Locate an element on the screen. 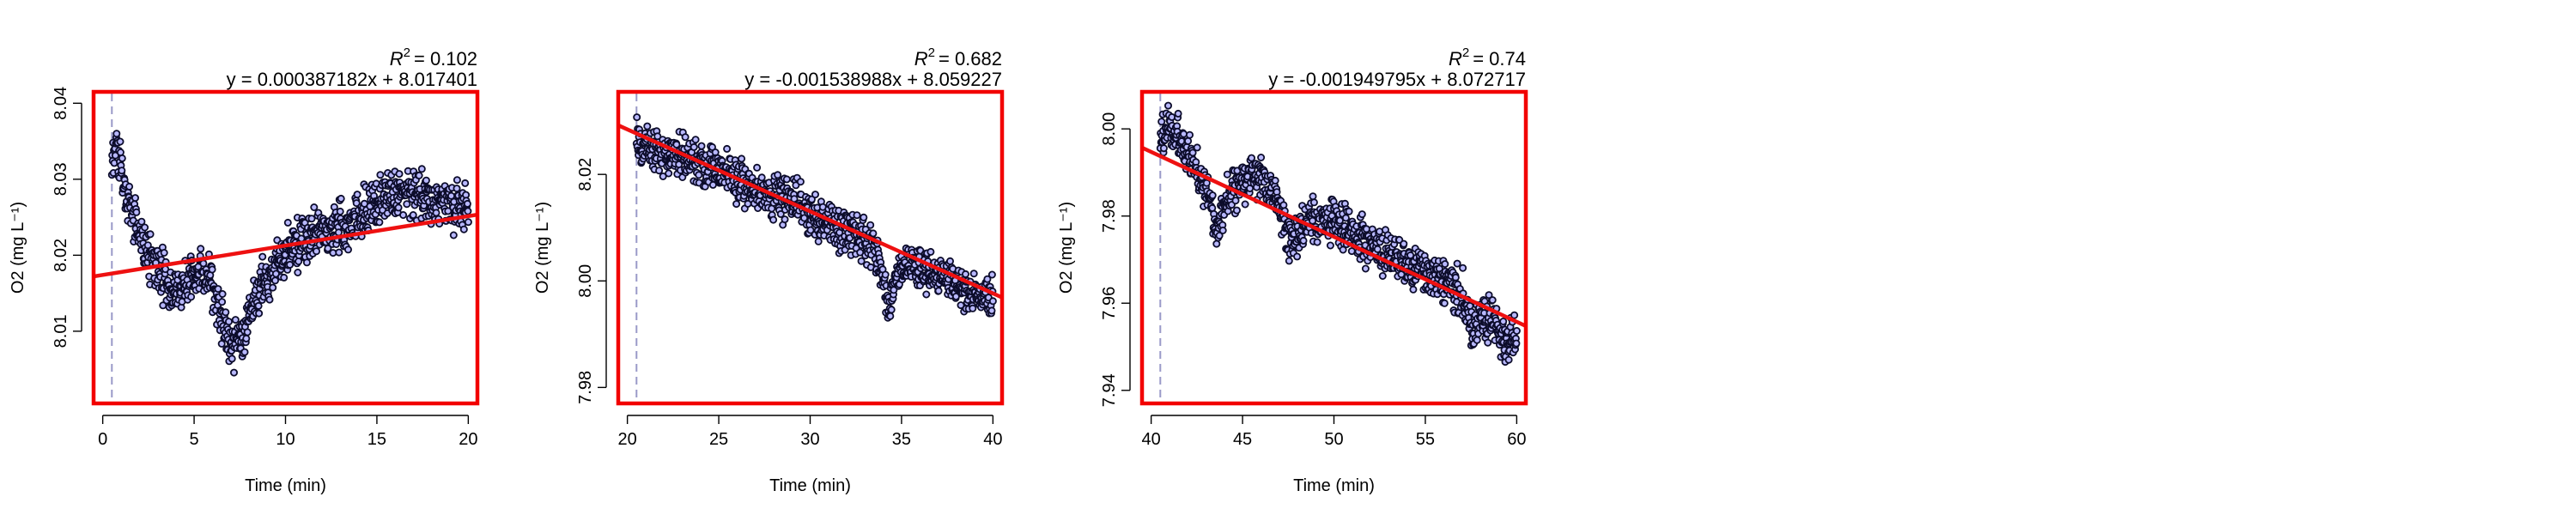  regression-equation: y = -0.001538988x + 8.059227 is located at coordinates (873, 79).